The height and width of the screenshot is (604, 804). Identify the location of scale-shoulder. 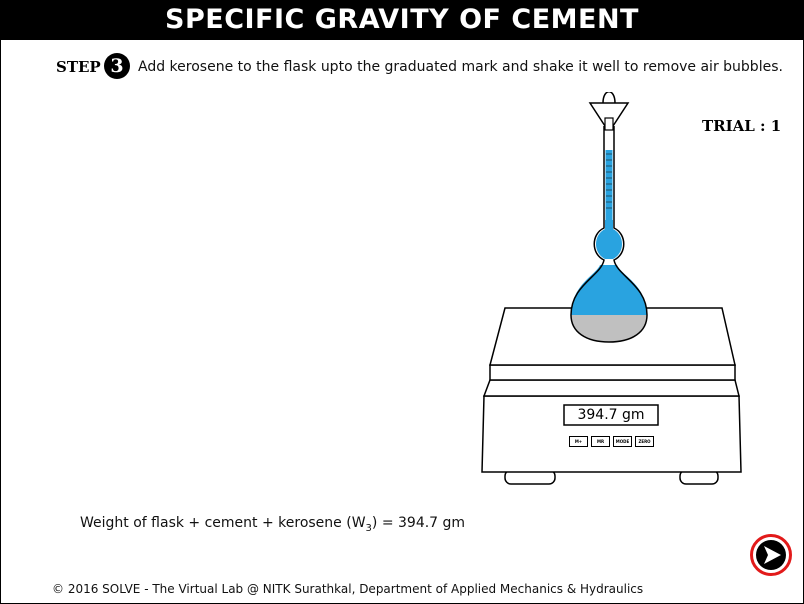
(611, 388).